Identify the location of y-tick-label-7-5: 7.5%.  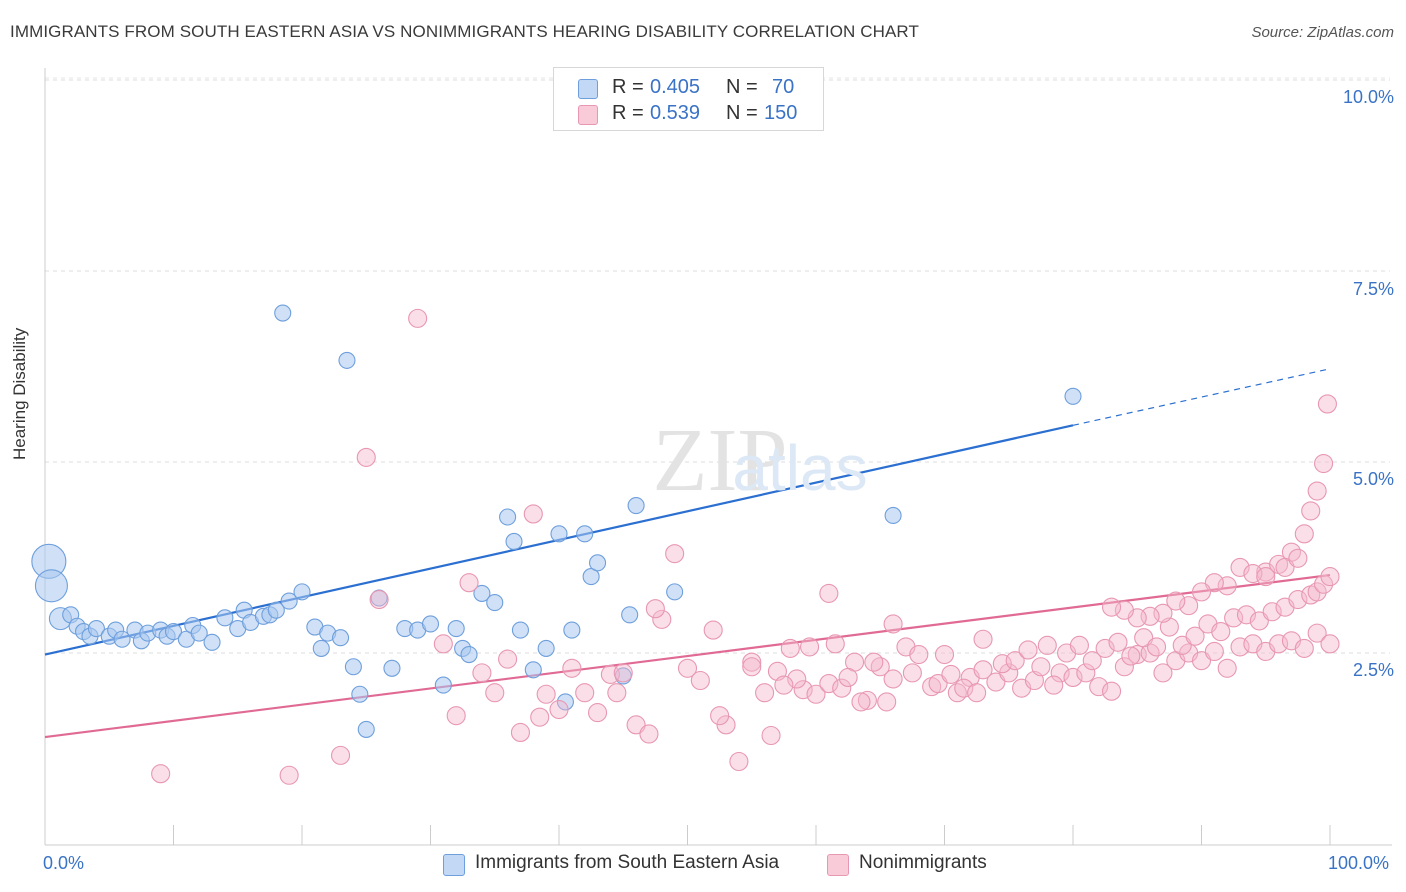
(1373, 289).